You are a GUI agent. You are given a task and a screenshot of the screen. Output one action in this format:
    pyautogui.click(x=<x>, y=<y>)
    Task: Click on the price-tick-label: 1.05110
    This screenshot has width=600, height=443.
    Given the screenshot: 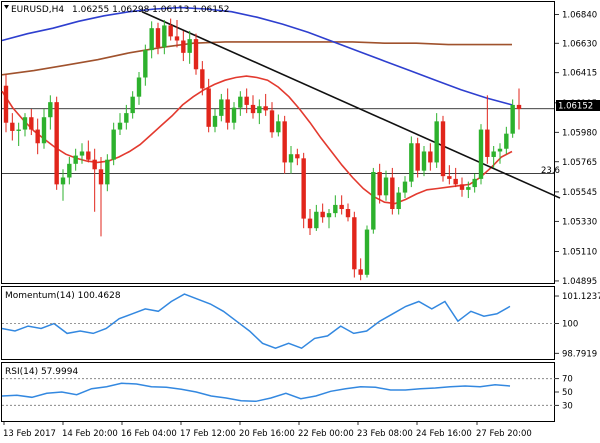 What is the action you would take?
    pyautogui.click(x=579, y=252)
    